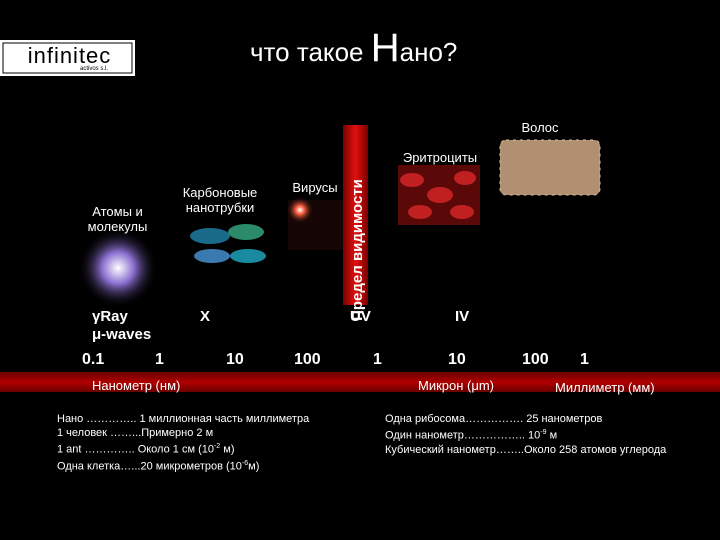 This screenshot has width=720, height=540. I want to click on band-label: X, so click(205, 316).